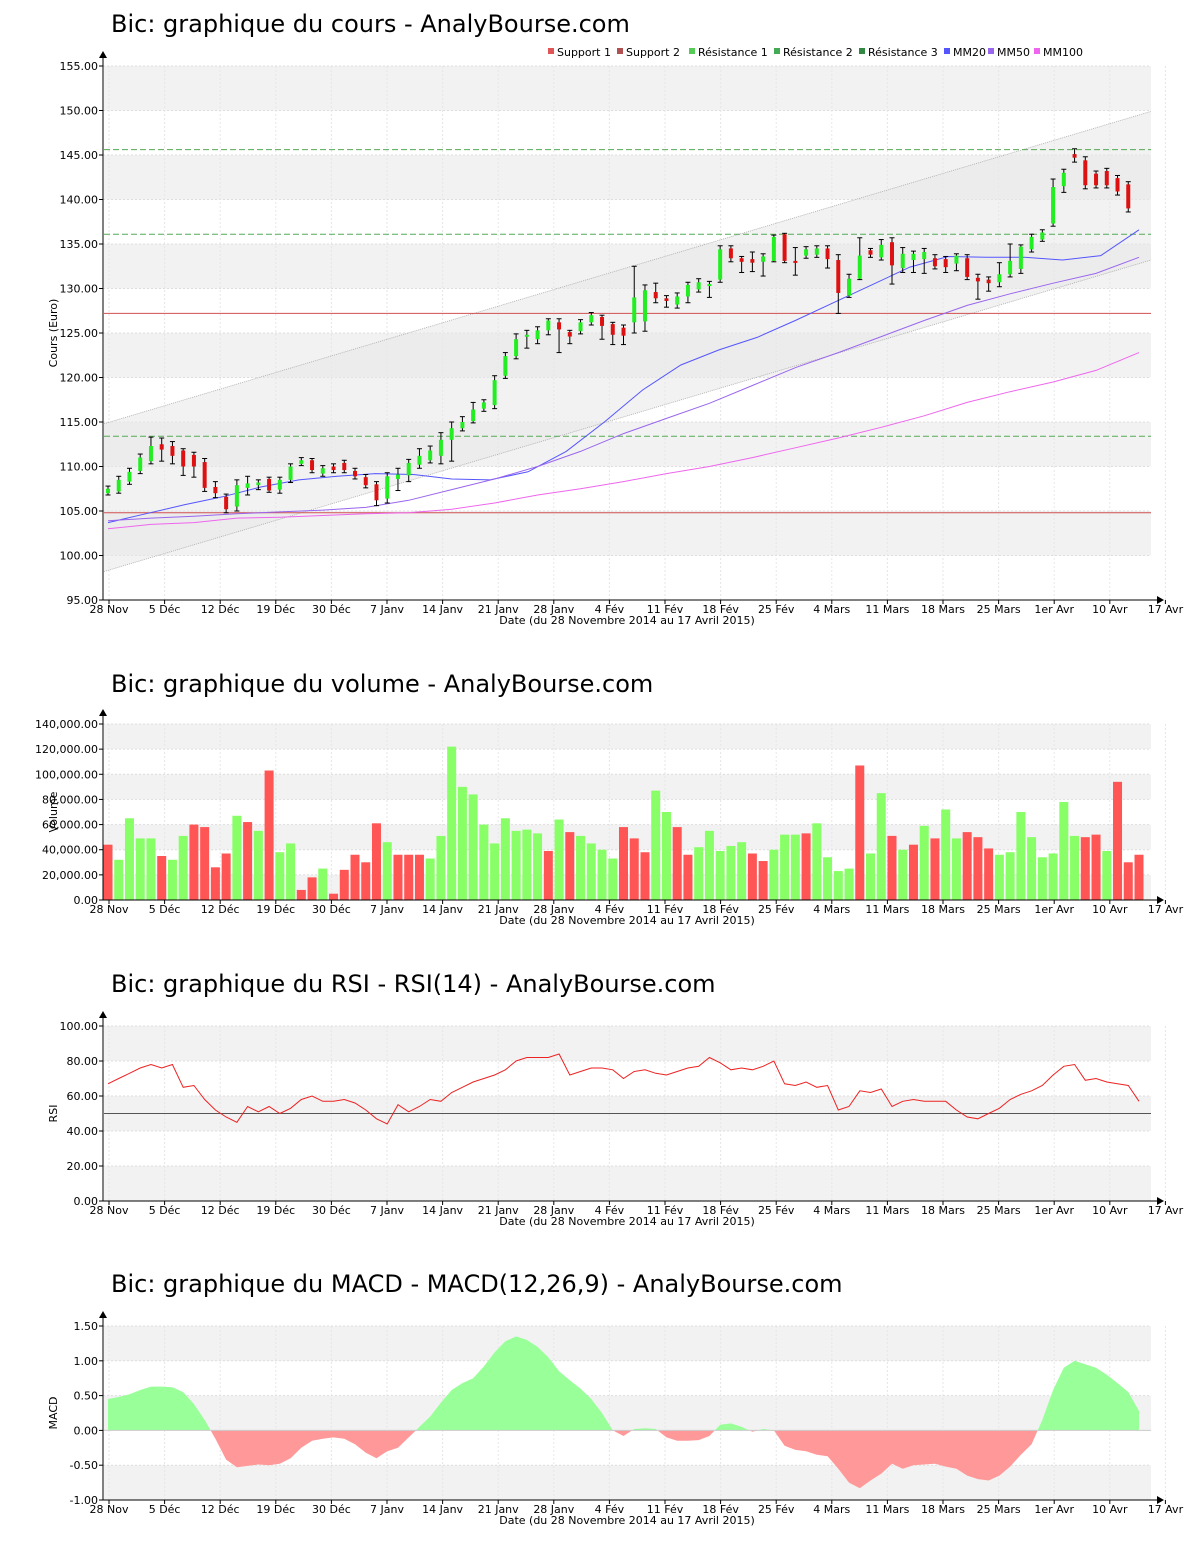 The height and width of the screenshot is (1550, 1200). I want to click on x-tick-label: 10 Avr, so click(1110, 609).